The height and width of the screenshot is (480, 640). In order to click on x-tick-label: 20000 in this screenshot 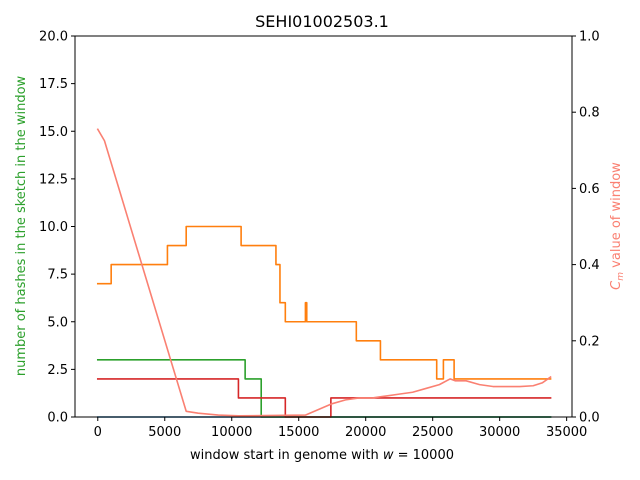, I will do `click(365, 432)`.